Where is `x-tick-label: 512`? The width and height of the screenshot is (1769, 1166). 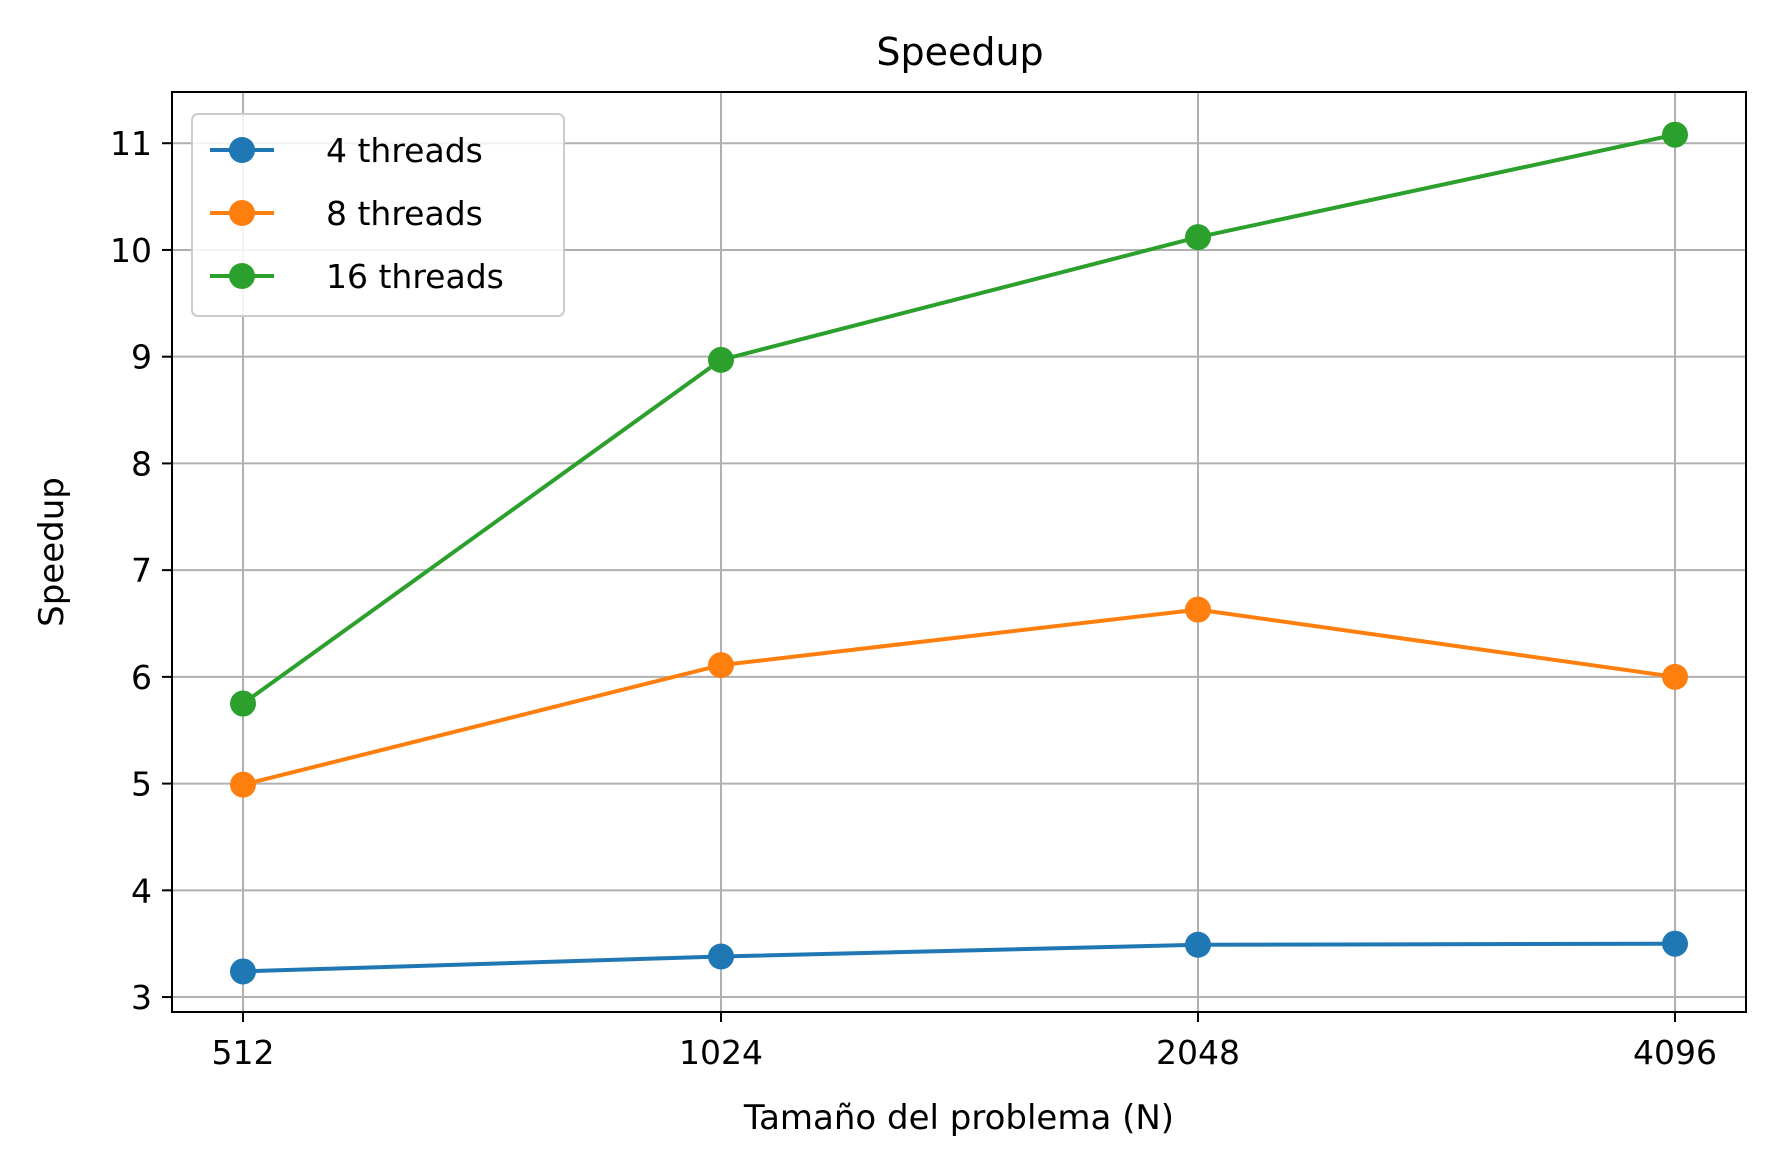
x-tick-label: 512 is located at coordinates (243, 1052).